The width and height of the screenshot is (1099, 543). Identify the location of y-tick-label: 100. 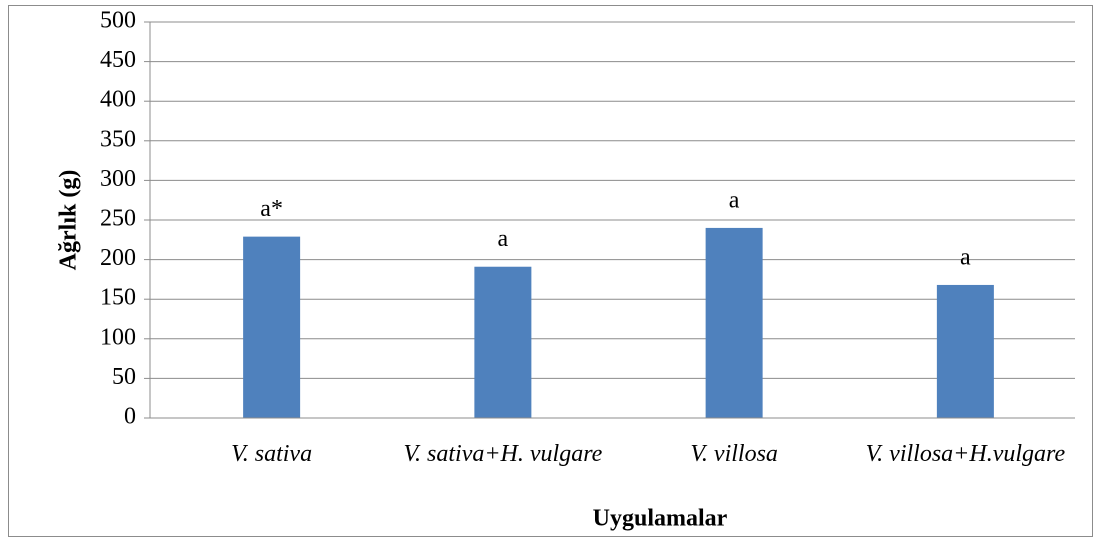
(118, 337).